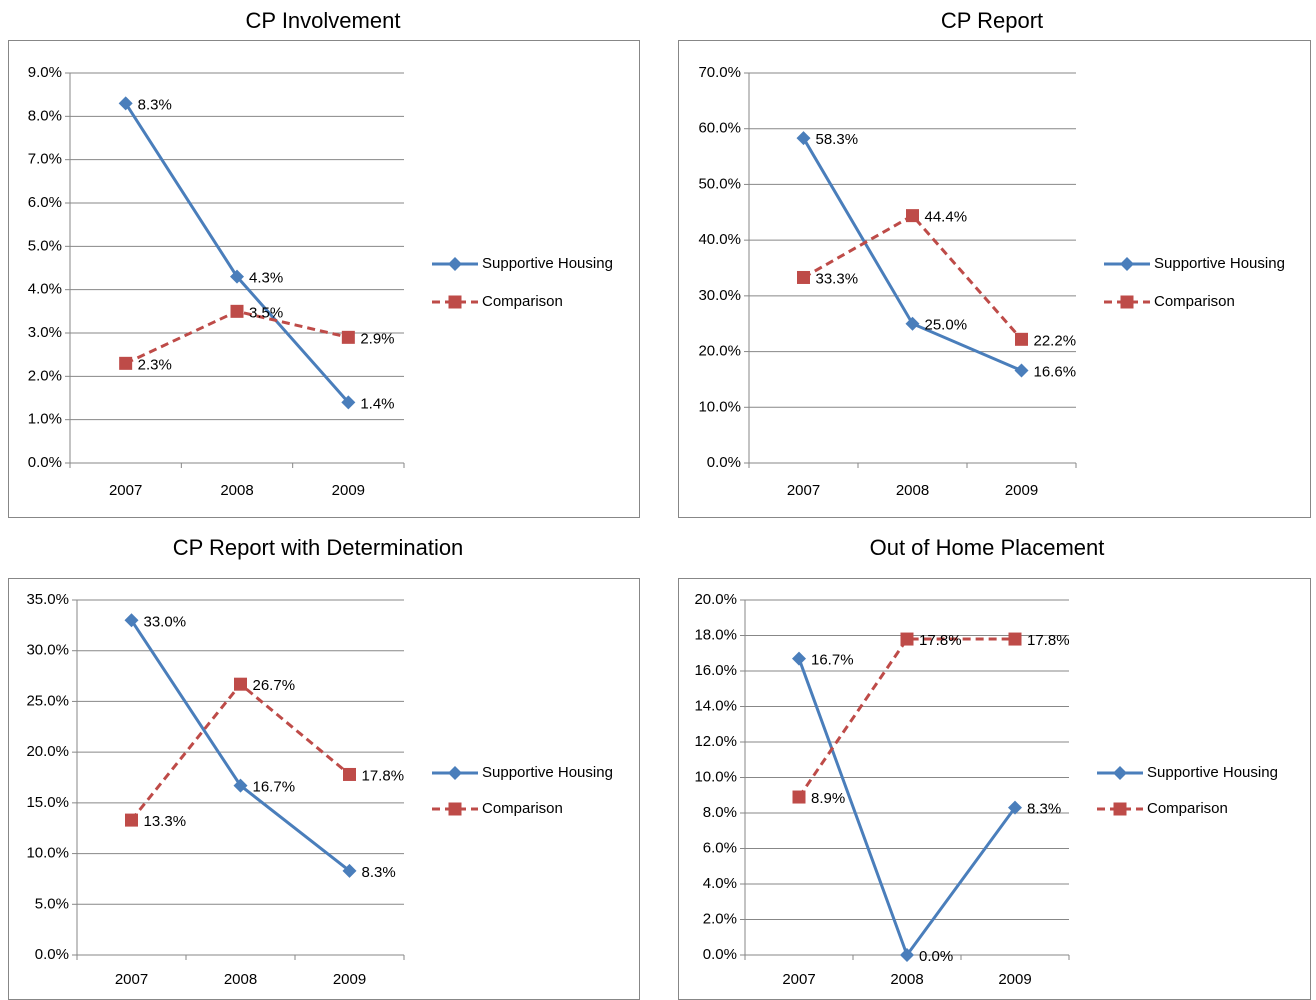 This screenshot has width=1316, height=1000. I want to click on y-tick-label: 30.0%, so click(719, 295).